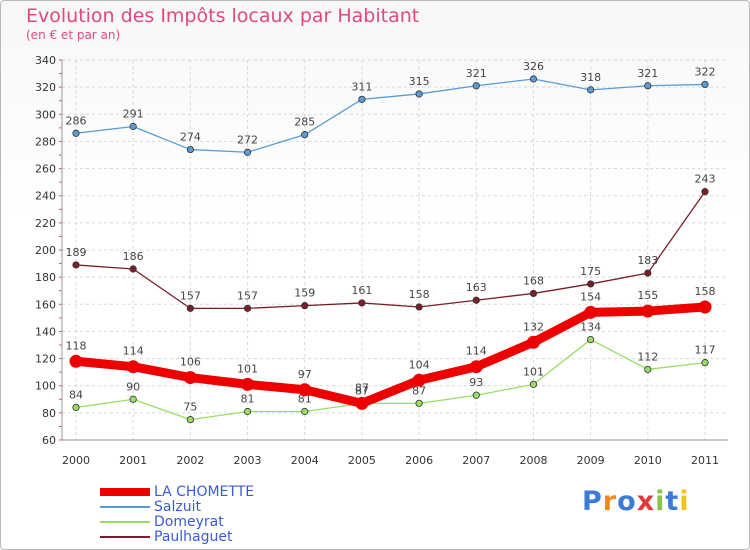 The height and width of the screenshot is (550, 750). What do you see at coordinates (590, 271) in the screenshot?
I see `data-label: 175` at bounding box center [590, 271].